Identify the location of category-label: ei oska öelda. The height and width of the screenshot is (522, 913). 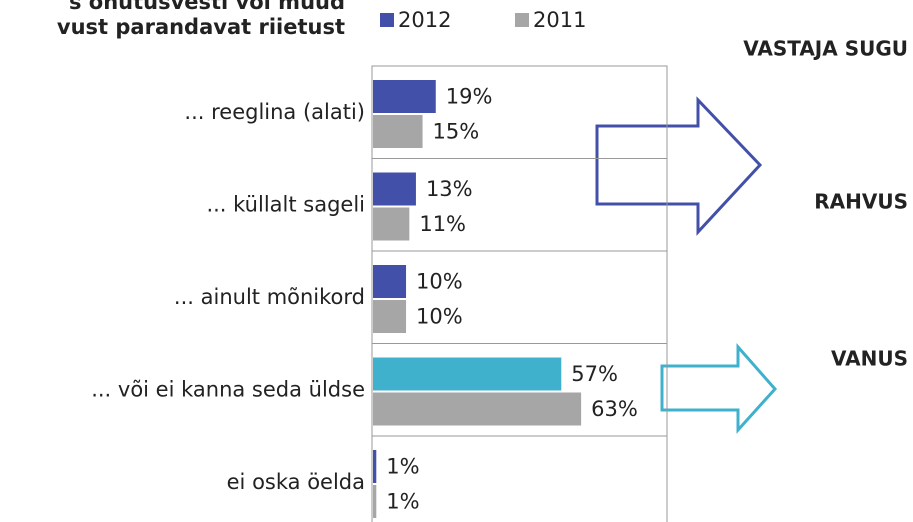
(296, 482).